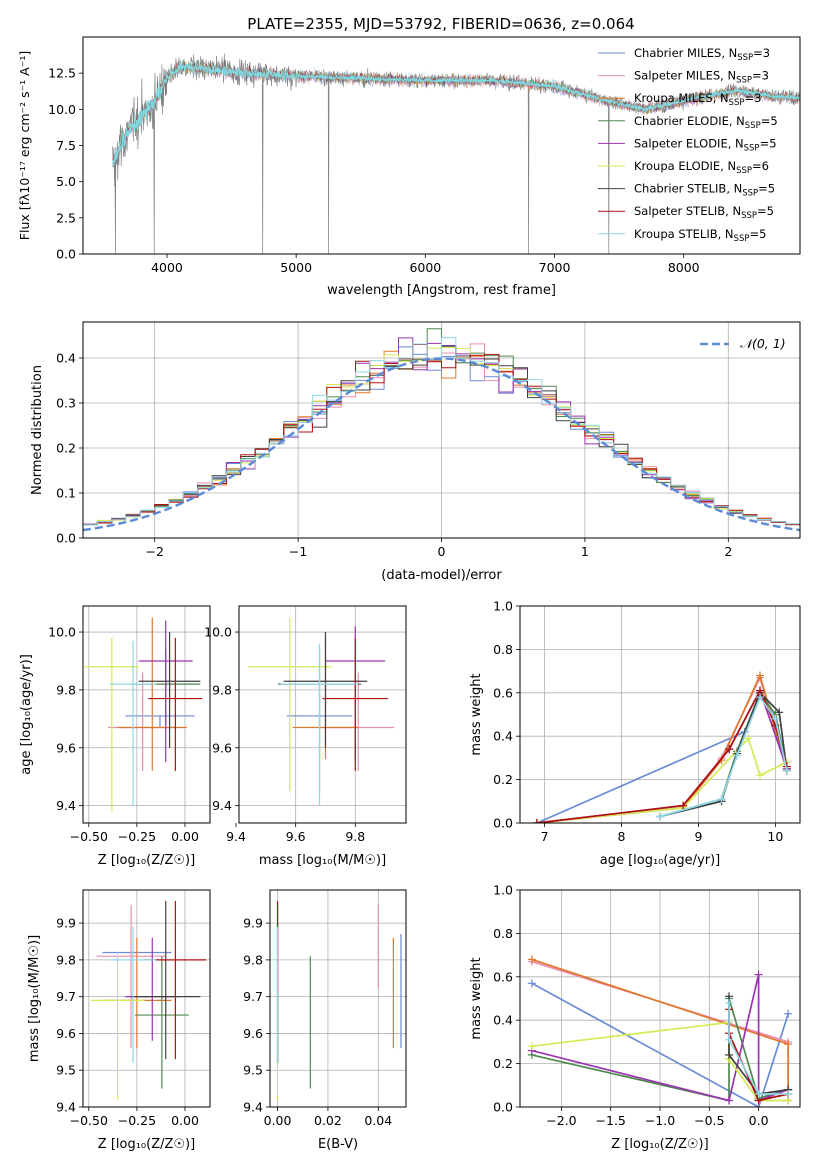 The image size is (819, 1170). What do you see at coordinates (355, 836) in the screenshot?
I see `x-tick-label: 9.8` at bounding box center [355, 836].